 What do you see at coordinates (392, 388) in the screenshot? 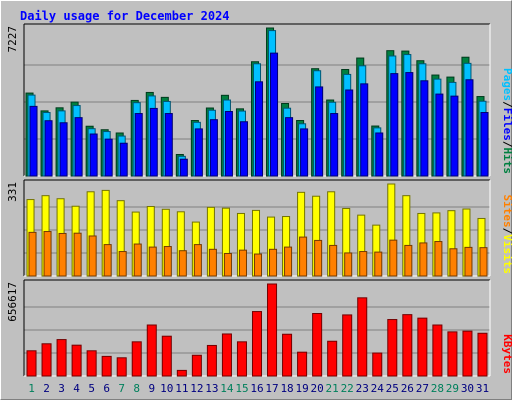
I see `x-tick-label-day-25: 25` at bounding box center [392, 388].